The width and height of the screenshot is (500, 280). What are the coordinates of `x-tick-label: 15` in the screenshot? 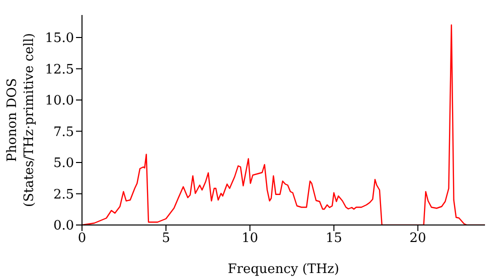 It's located at (334, 238).